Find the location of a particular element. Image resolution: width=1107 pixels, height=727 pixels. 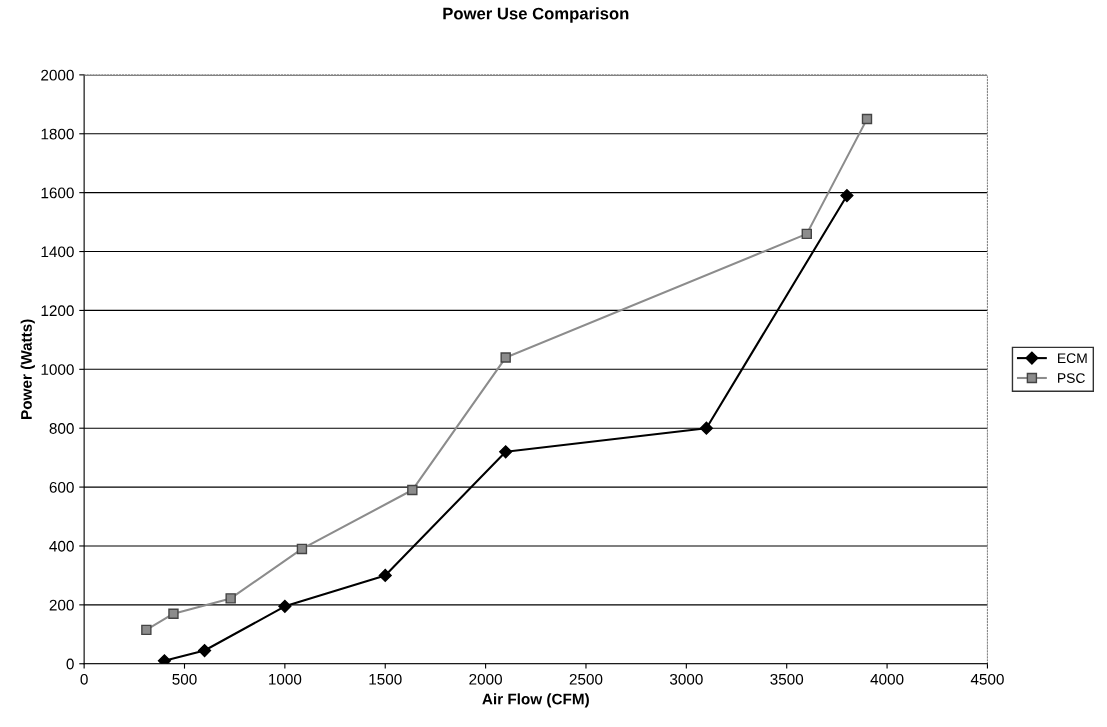

legend-label: ECM is located at coordinates (1072, 358).